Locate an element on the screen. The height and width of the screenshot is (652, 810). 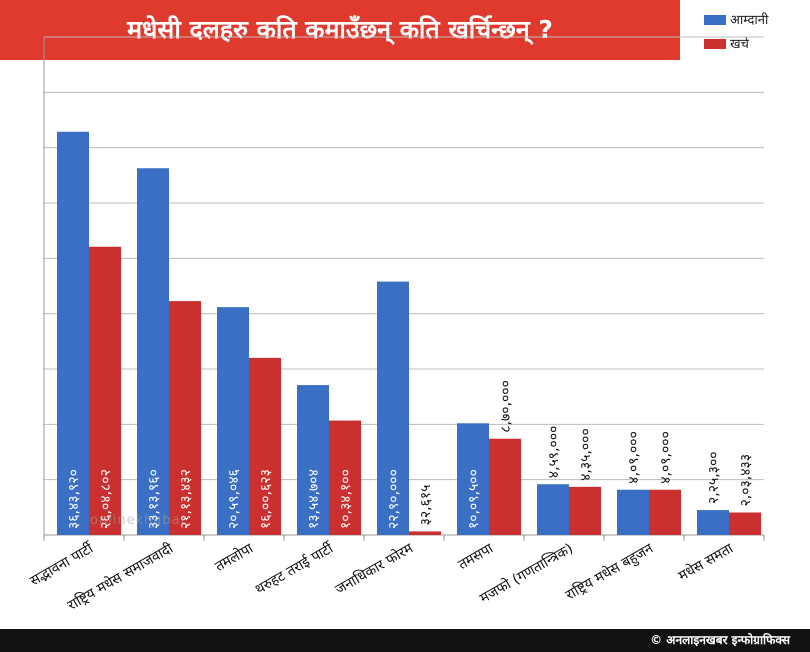
data-label: २,२५,३०० is located at coordinates (714, 477).